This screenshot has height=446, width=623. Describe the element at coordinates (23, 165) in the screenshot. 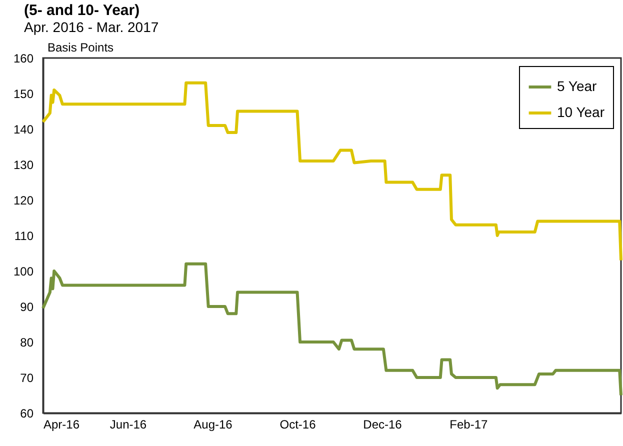

I see `y-tick-label: 130` at that location.